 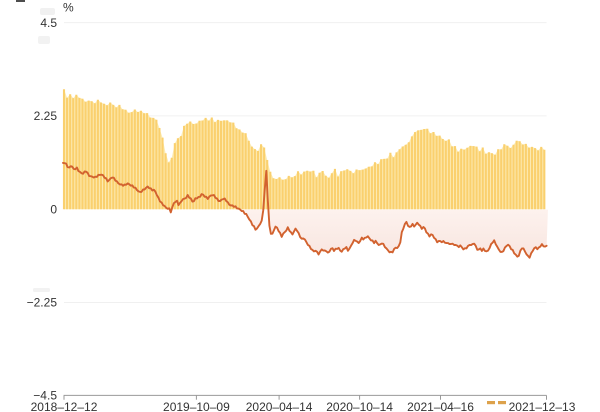 What do you see at coordinates (45, 396) in the screenshot?
I see `svg-text: −4.5` at bounding box center [45, 396].